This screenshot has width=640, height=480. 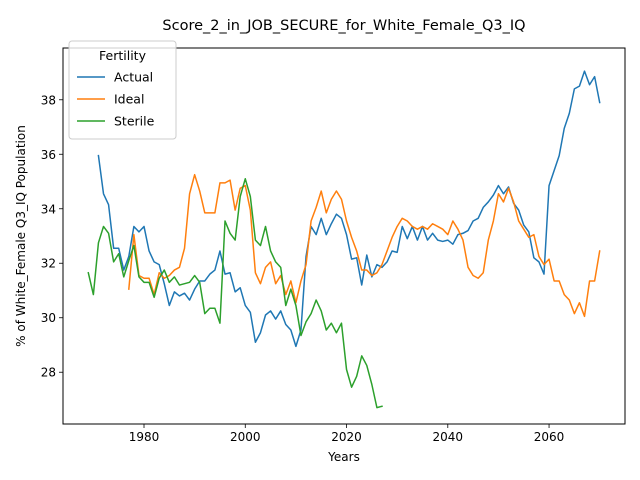 I want to click on legend: Fertility Actual Ideal Sterile, so click(x=122, y=90).